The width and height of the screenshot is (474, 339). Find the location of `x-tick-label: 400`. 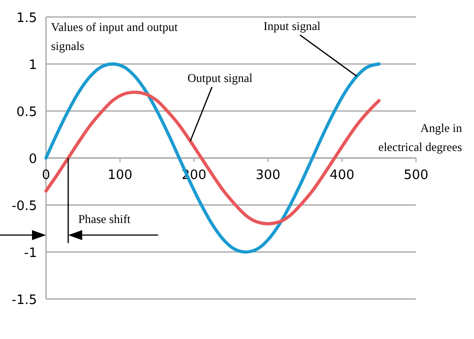

x-tick-label: 400 is located at coordinates (342, 175).